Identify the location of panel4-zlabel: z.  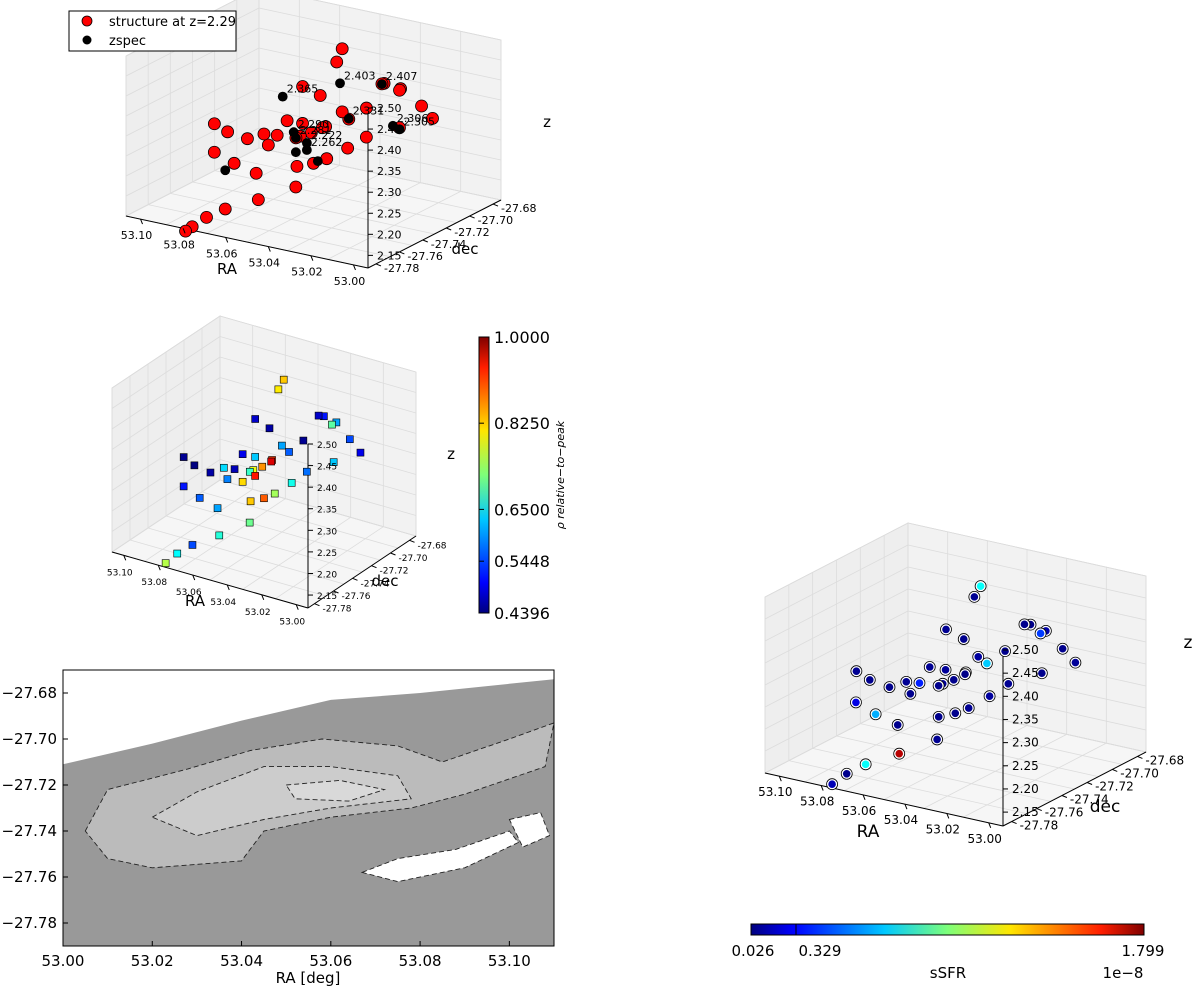
(1188, 643).